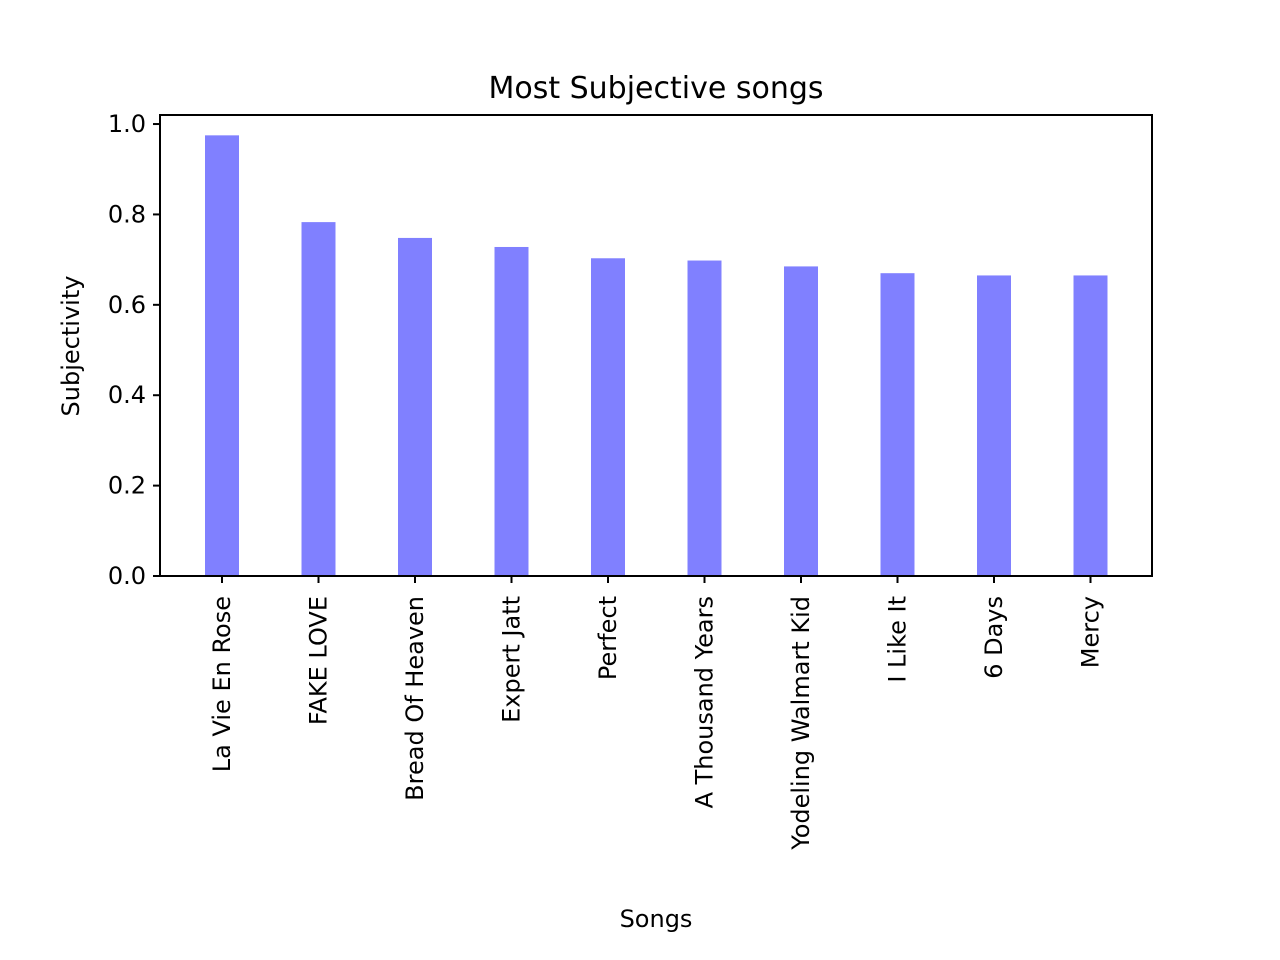  What do you see at coordinates (134, 350) in the screenshot?
I see `y-axis-ticks: 0.0 0.2 0.4 0.6 0.8 1.0` at bounding box center [134, 350].